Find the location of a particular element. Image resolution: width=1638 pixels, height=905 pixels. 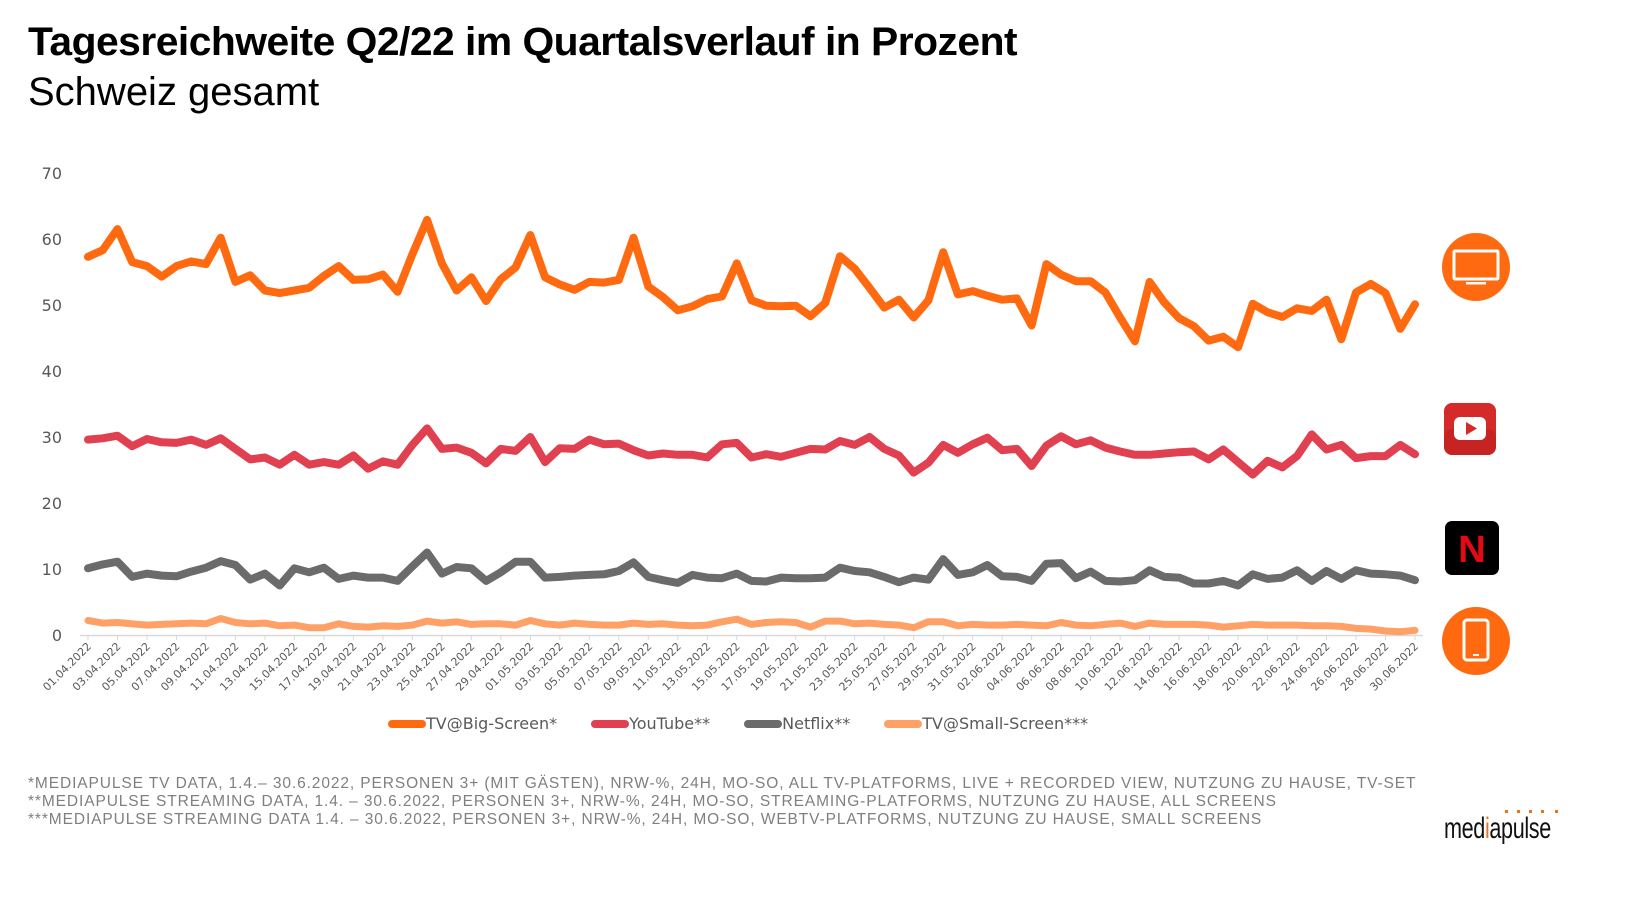

youtube-icon is located at coordinates (1470, 429).